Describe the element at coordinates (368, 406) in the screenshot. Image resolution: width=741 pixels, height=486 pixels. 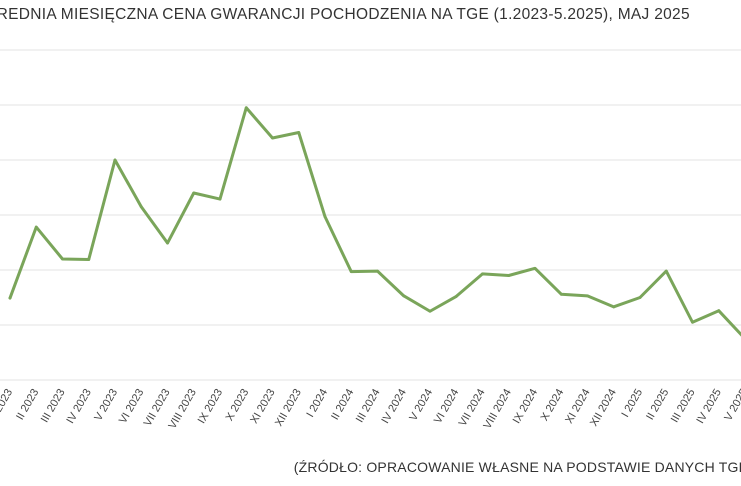
I see `x-tick-label: III 2024` at that location.